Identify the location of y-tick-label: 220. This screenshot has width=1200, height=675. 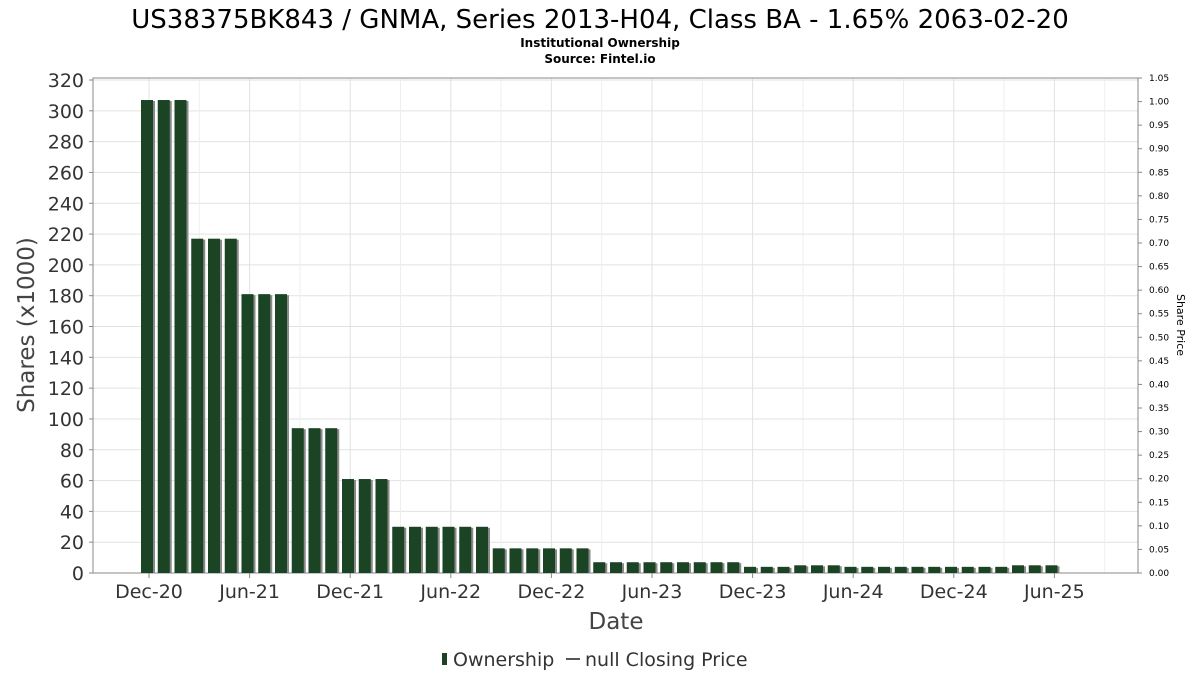
(66, 235).